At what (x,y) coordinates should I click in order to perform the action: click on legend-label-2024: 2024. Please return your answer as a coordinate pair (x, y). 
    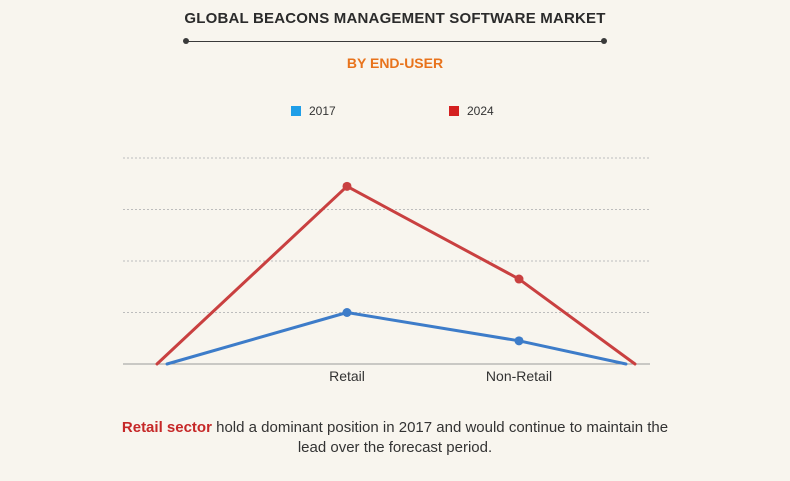
    Looking at the image, I should click on (480, 111).